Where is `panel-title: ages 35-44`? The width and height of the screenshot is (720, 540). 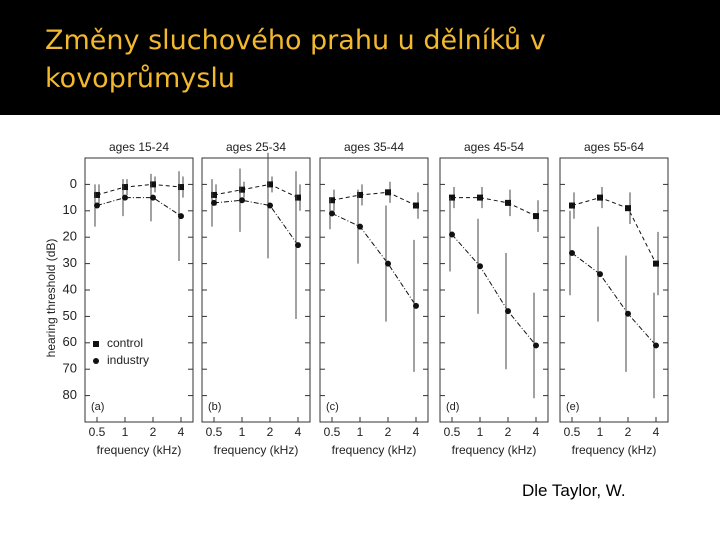
panel-title: ages 35-44 is located at coordinates (374, 147).